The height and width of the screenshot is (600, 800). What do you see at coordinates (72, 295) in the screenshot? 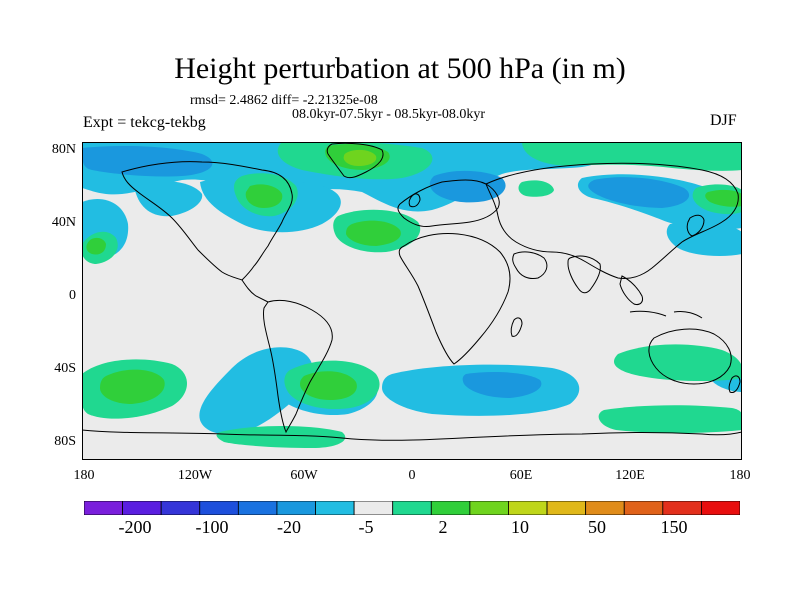
I see `lat-label-0: 0` at bounding box center [72, 295].